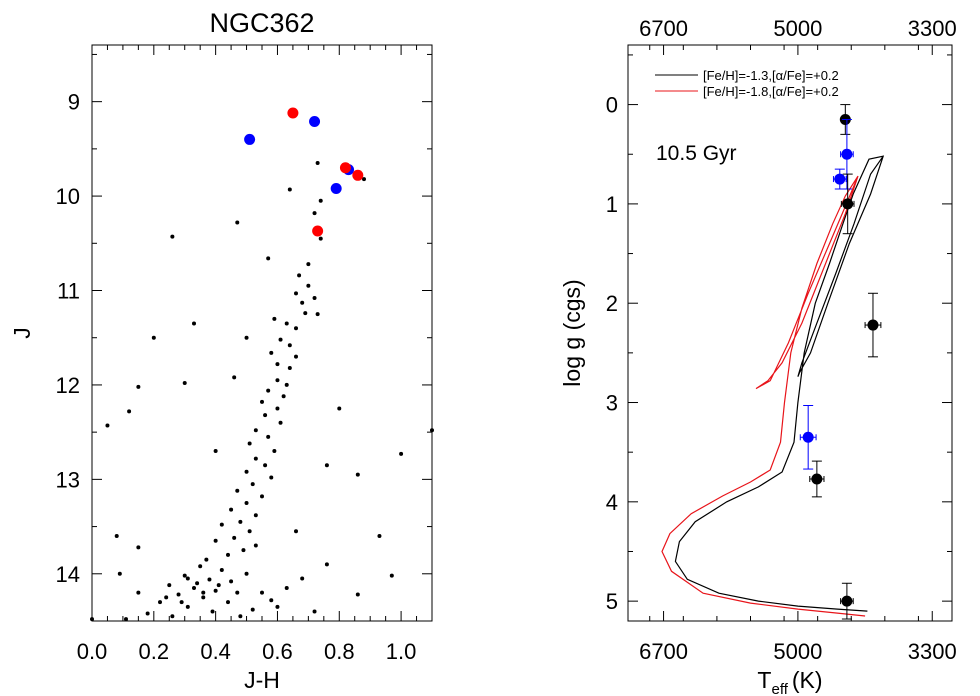 This screenshot has width=980, height=696. I want to click on age-annotation: 10.5 Gyr, so click(696, 153).